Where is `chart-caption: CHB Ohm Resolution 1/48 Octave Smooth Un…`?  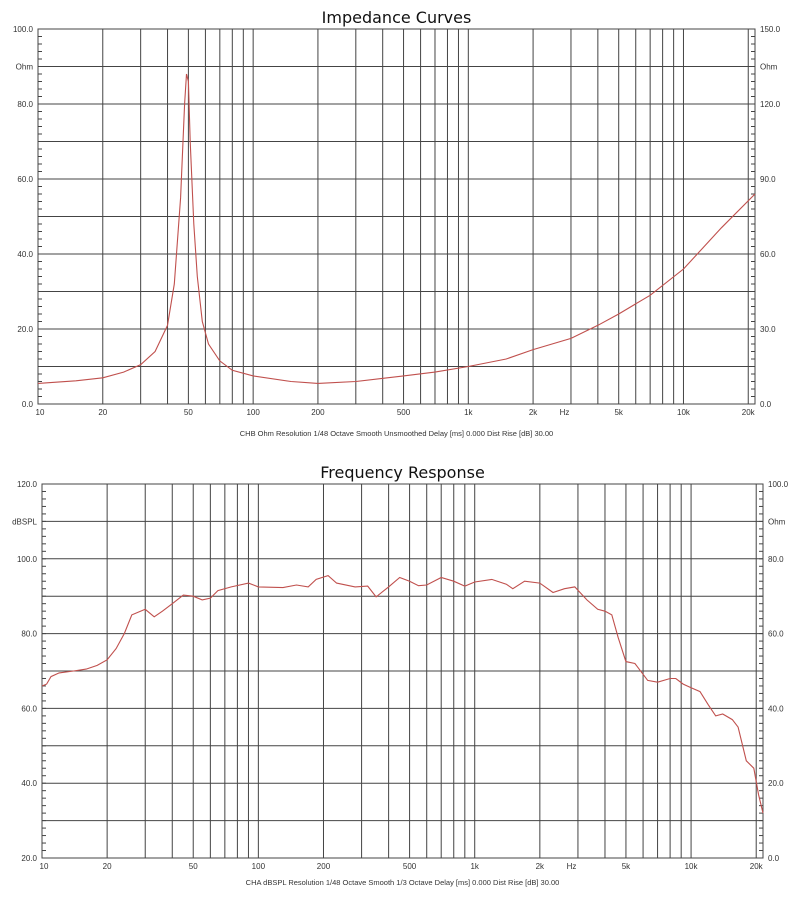 chart-caption: CHB Ohm Resolution 1/48 Octave Smooth Un… is located at coordinates (396, 433).